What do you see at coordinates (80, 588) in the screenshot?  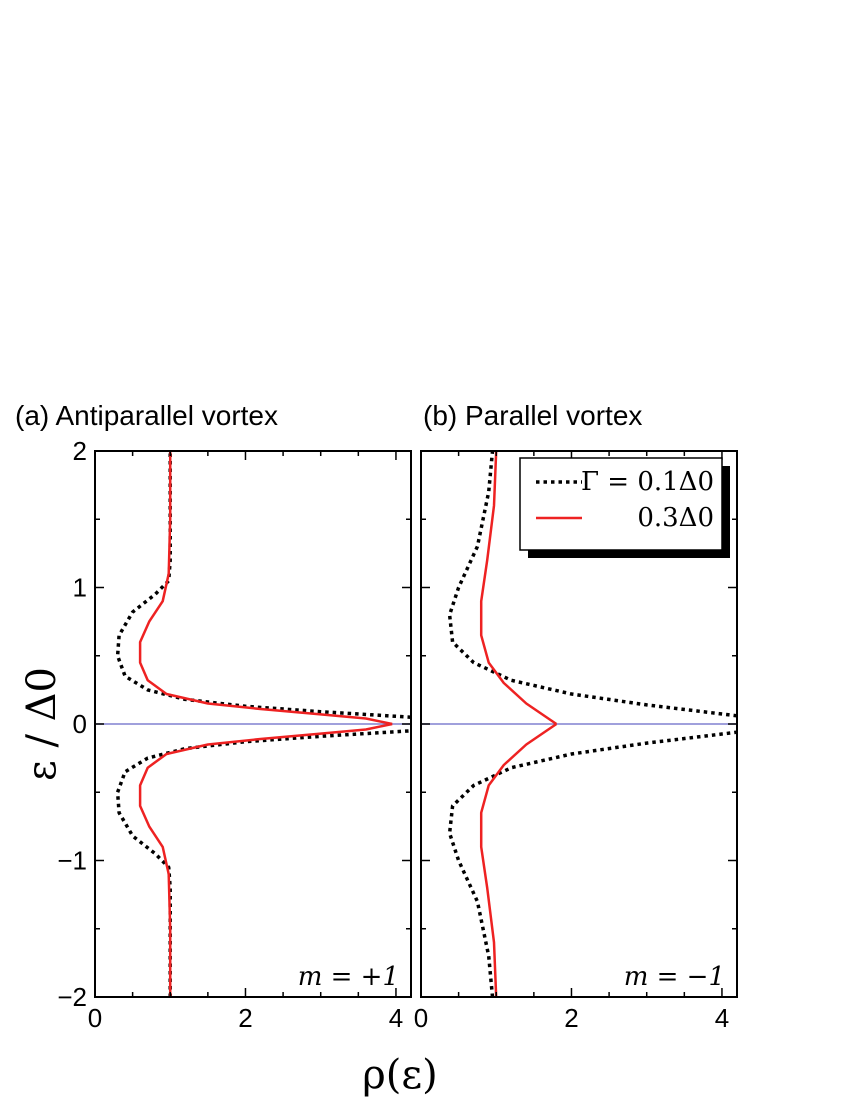 I see `y-tick-label: 1` at bounding box center [80, 588].